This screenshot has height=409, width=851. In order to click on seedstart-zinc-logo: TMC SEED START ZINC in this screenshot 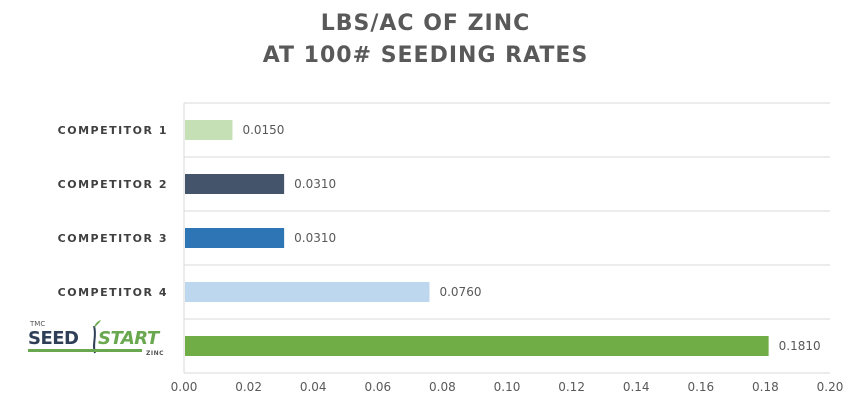, I will do `click(103, 340)`.